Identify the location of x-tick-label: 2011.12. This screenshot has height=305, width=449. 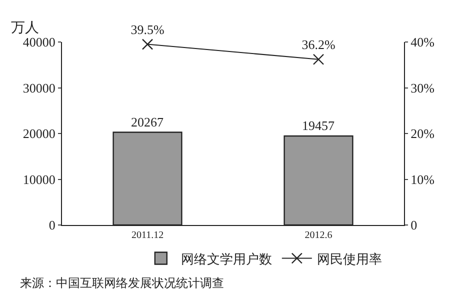
(147, 235).